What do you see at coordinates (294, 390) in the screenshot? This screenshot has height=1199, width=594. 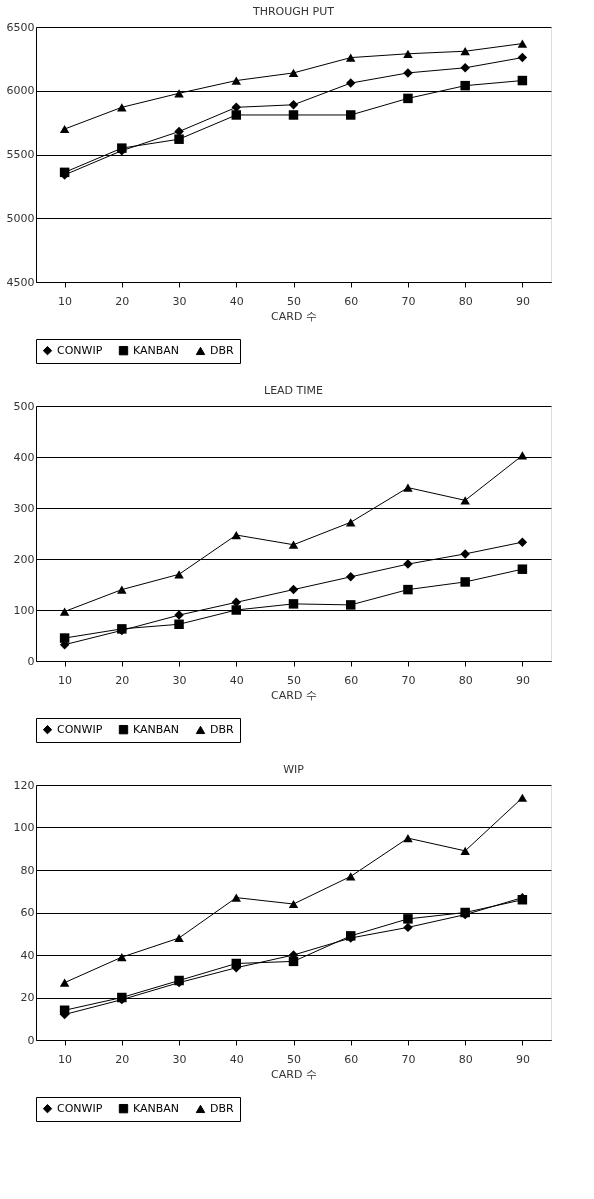 I see `chart-title: LEAD TIME` at bounding box center [294, 390].